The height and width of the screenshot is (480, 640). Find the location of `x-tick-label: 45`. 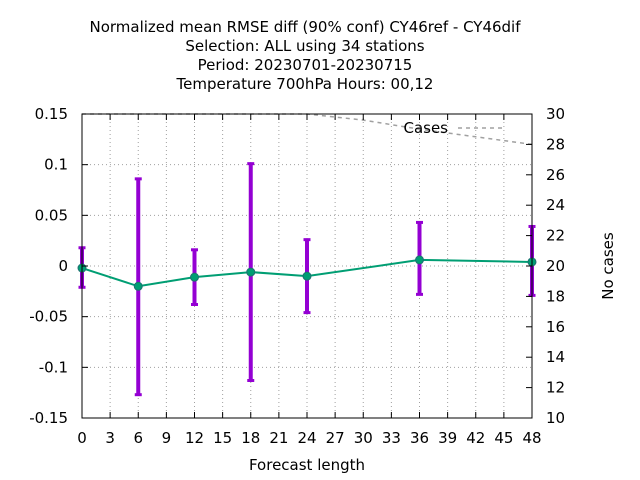

x-tick-label: 45 is located at coordinates (503, 438).